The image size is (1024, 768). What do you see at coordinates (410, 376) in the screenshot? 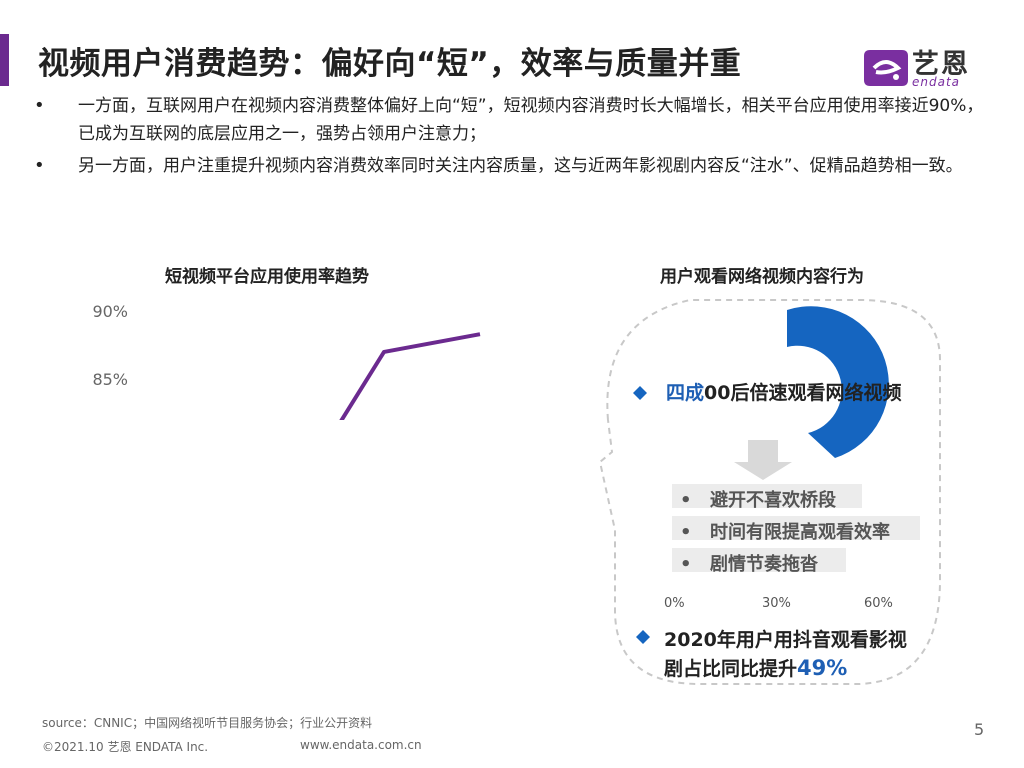
I see `usage-rate-series-line` at bounding box center [410, 376].